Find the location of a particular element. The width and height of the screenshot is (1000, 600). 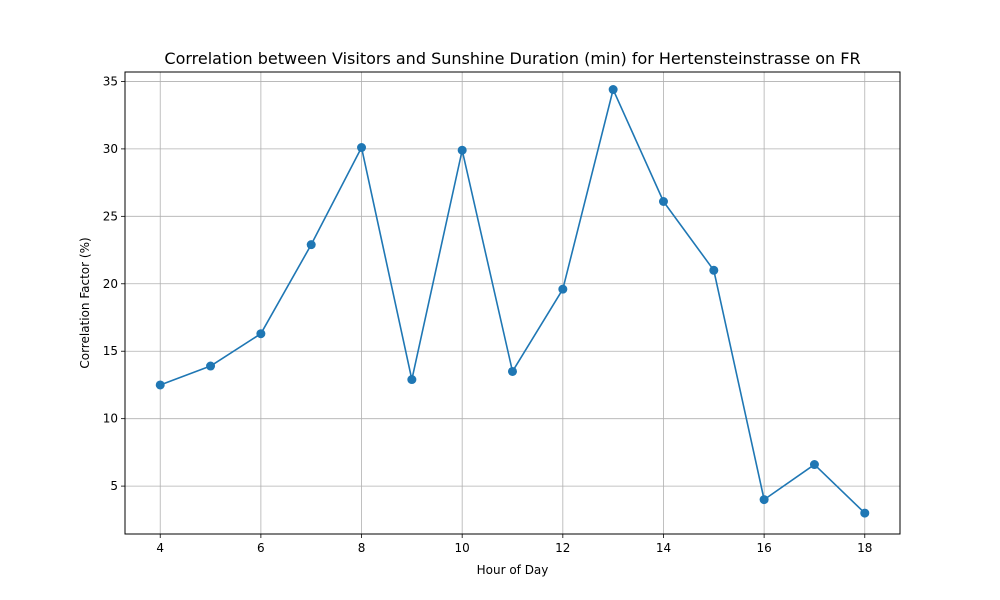

x-tick-label: 12 is located at coordinates (562, 548).